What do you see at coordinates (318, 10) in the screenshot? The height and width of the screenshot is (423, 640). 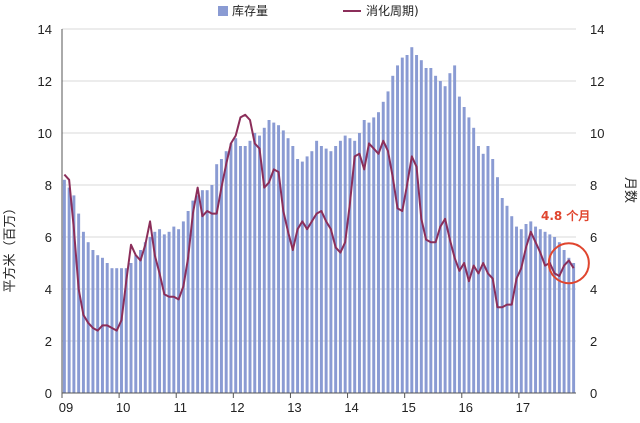 I see `legend: 库存量 消化周期)` at bounding box center [318, 10].